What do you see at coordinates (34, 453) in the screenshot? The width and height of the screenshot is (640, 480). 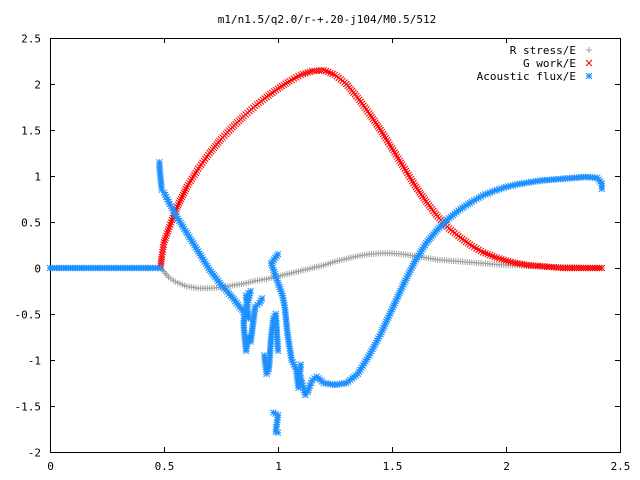 I see `y-tick-label: -2` at bounding box center [34, 453].